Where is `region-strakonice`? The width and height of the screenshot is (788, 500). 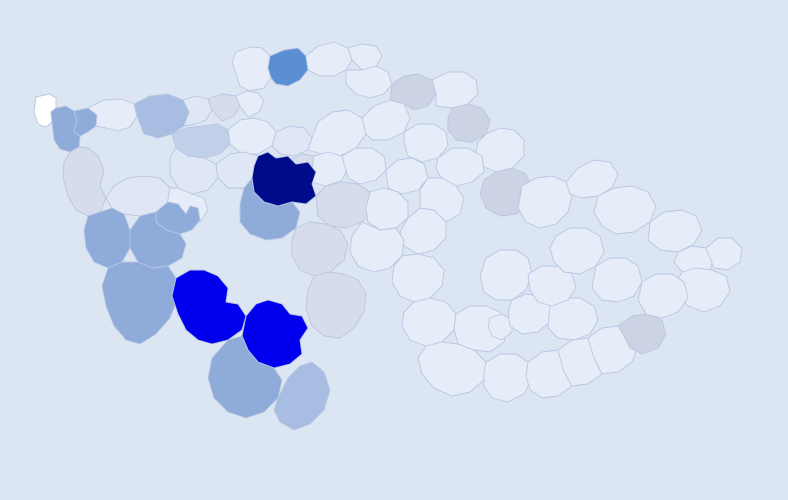 region-strakonice is located at coordinates (209, 307).